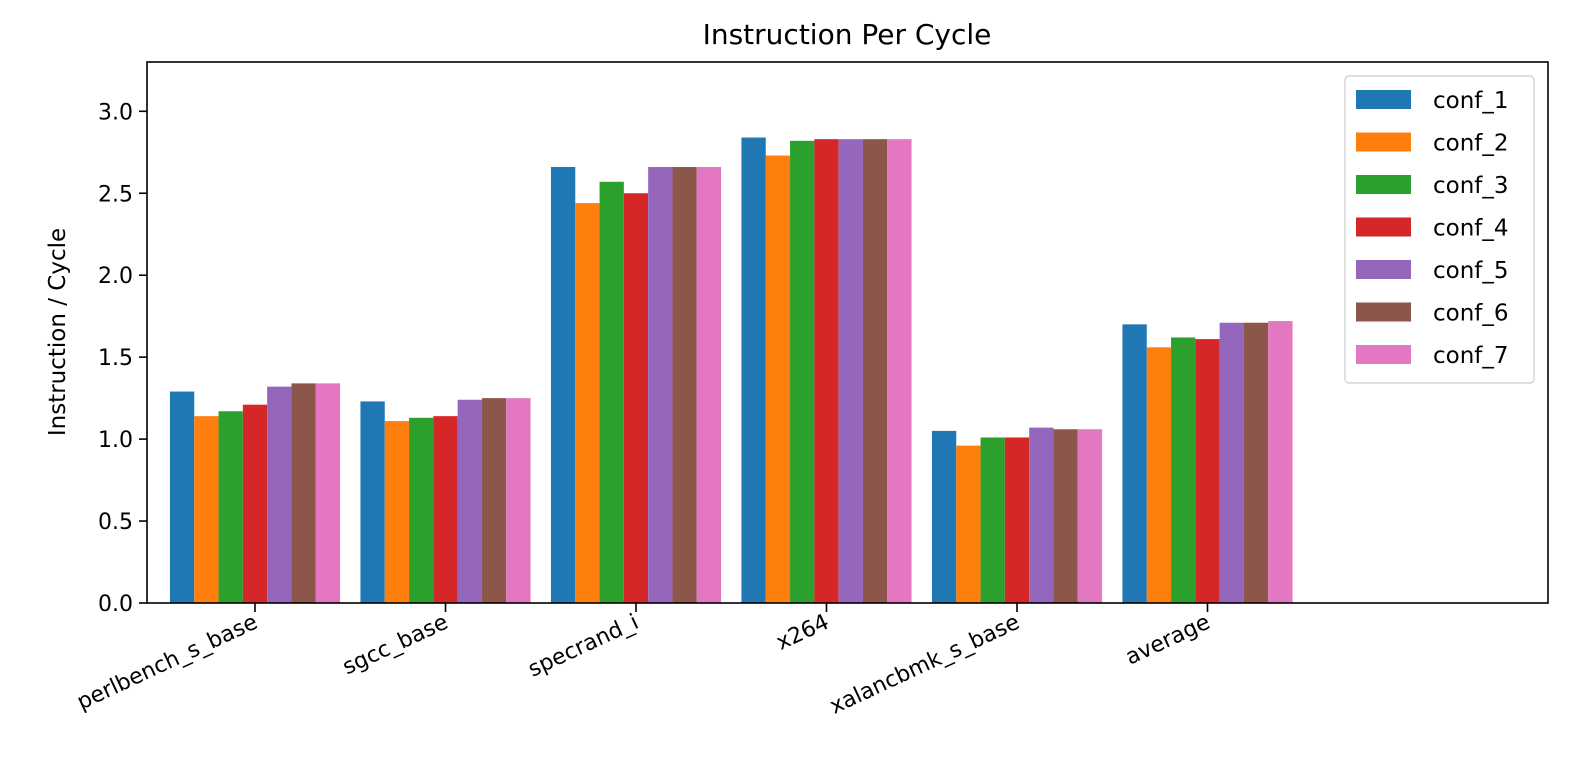 The height and width of the screenshot is (782, 1577). Describe the element at coordinates (206, 509) in the screenshot. I see `bar-conf_2-perlbench_s_base` at that location.